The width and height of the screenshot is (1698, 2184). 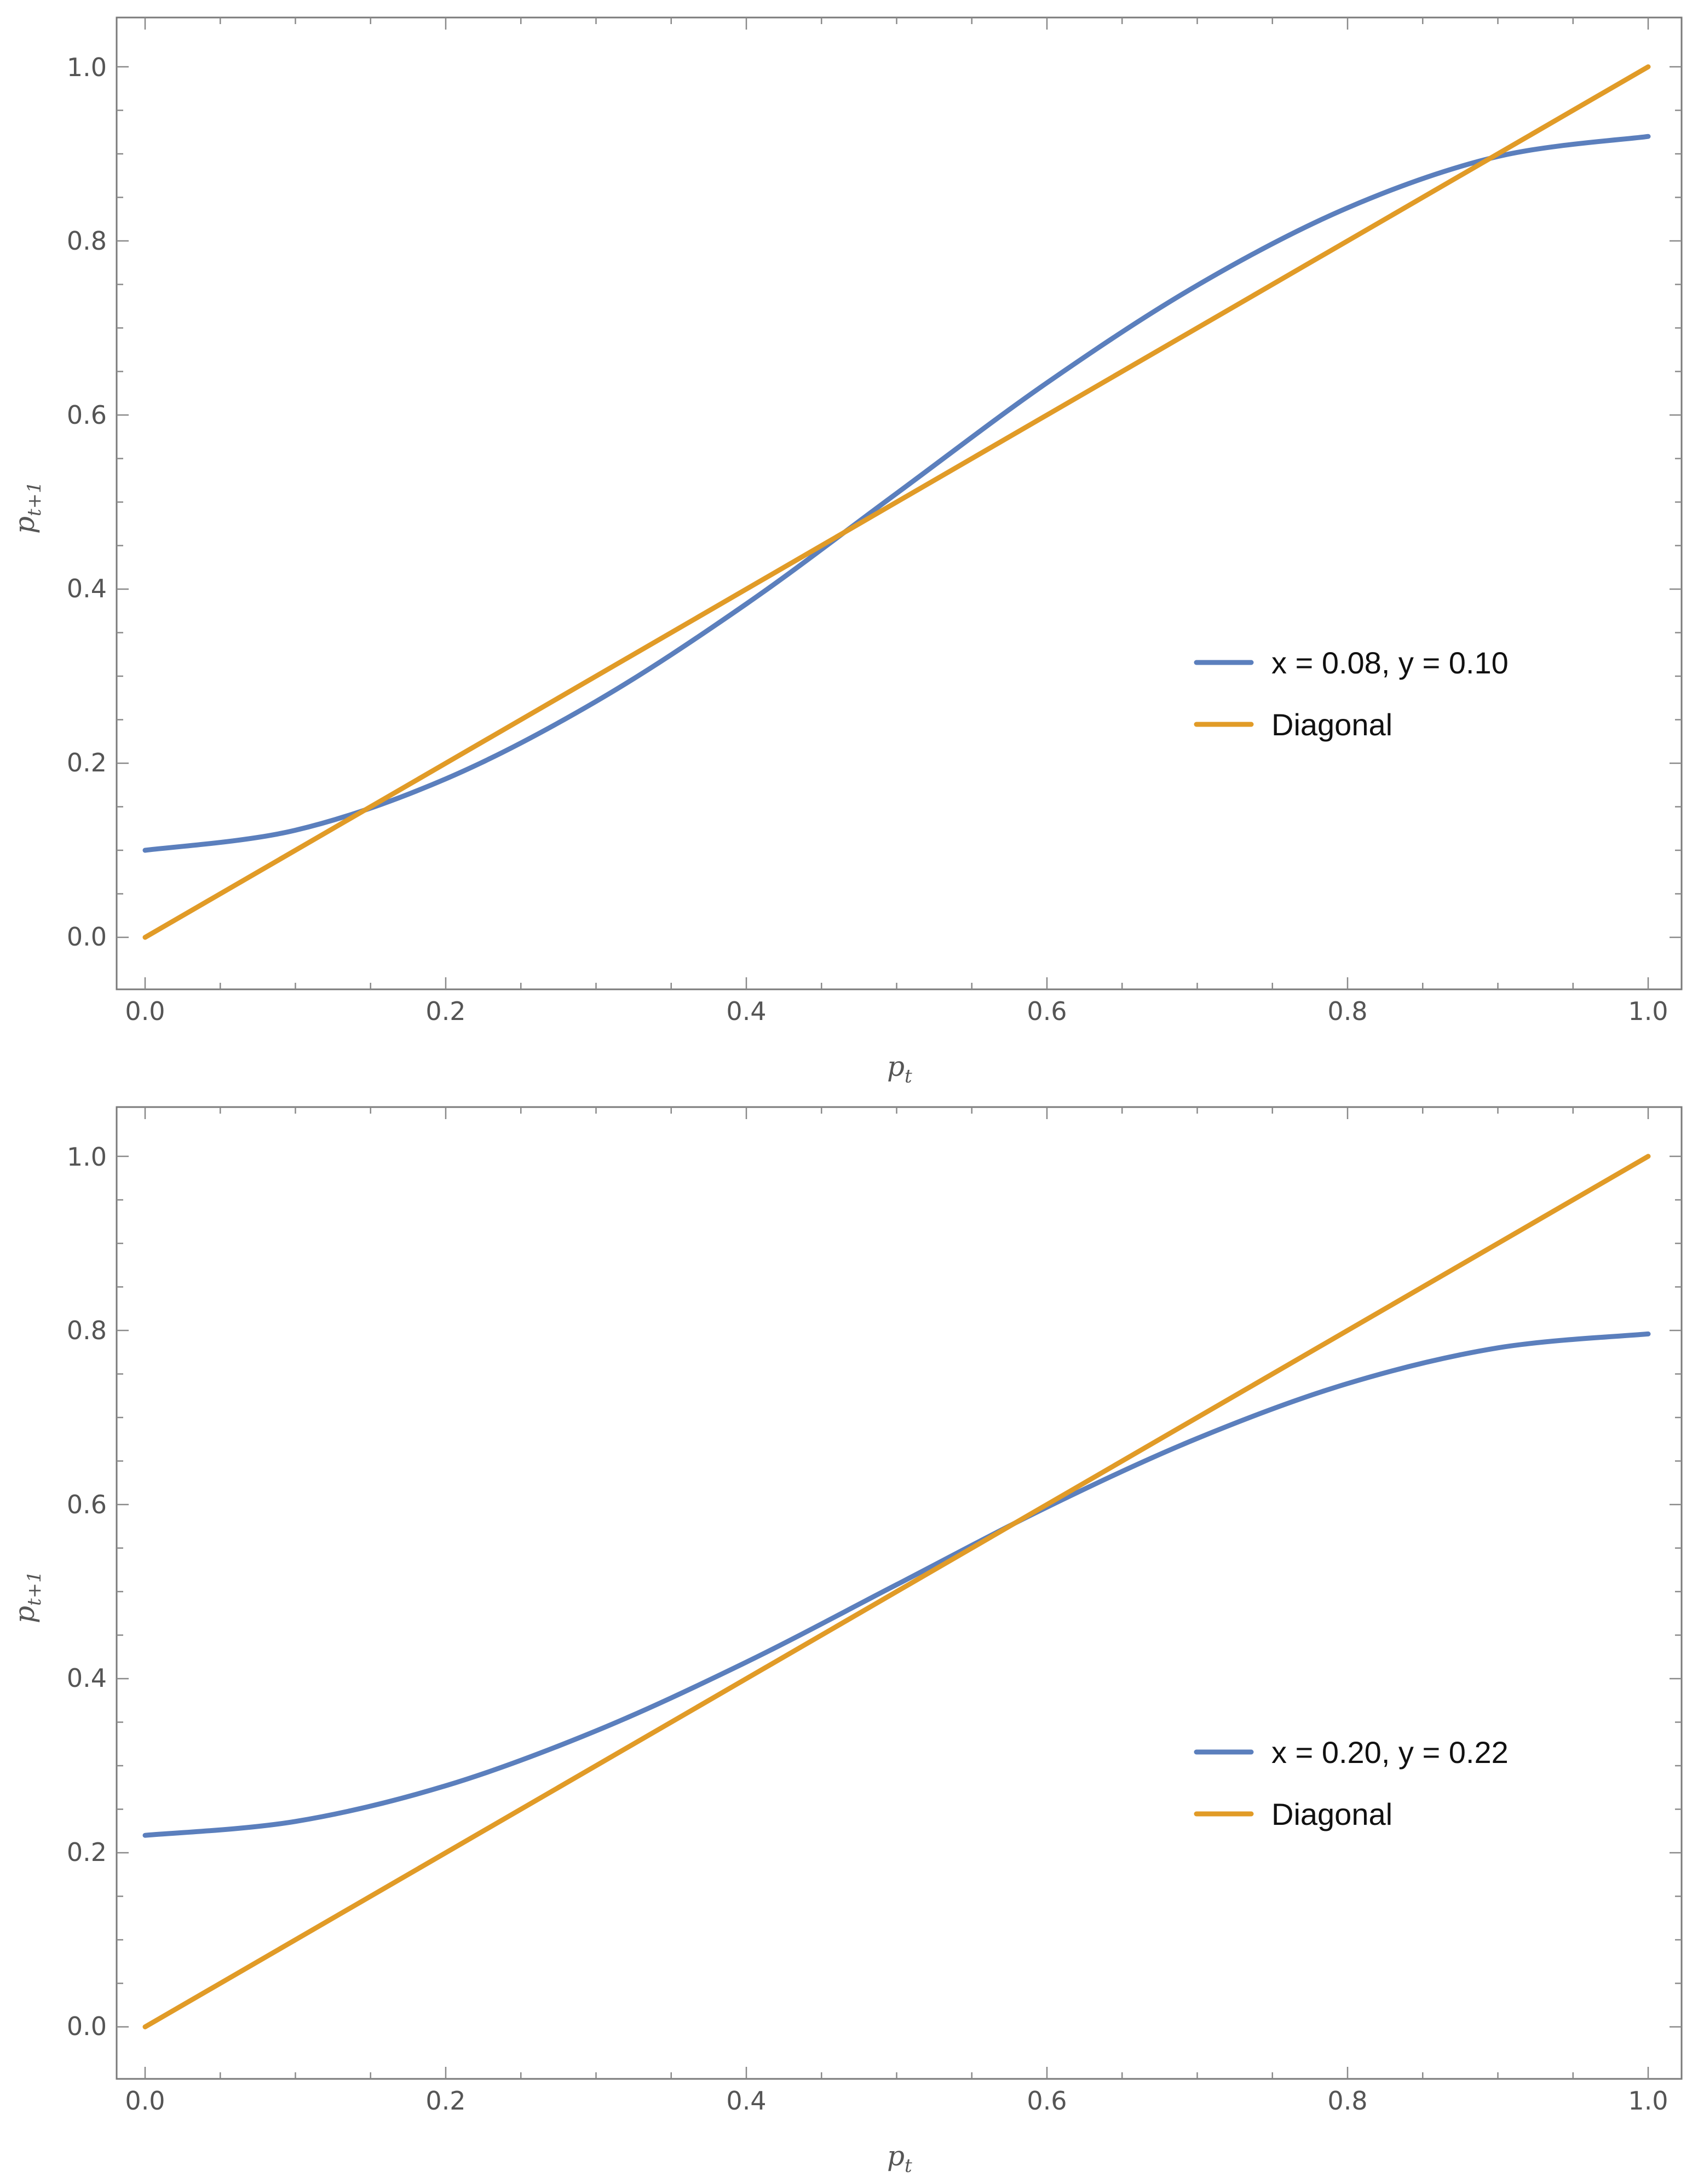 I want to click on y-tick-labels-2: 0.0 0.2 0.4 0.6 0.8 1.0, so click(x=87, y=1591).